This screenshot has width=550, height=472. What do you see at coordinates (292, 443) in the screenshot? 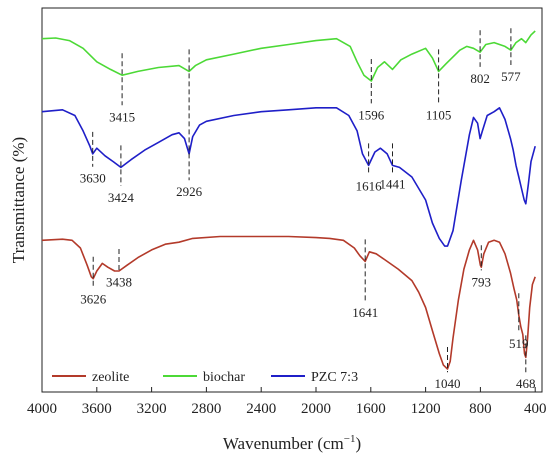
I see `x-axis-label: Wavenumber (cm−1)` at bounding box center [292, 443].